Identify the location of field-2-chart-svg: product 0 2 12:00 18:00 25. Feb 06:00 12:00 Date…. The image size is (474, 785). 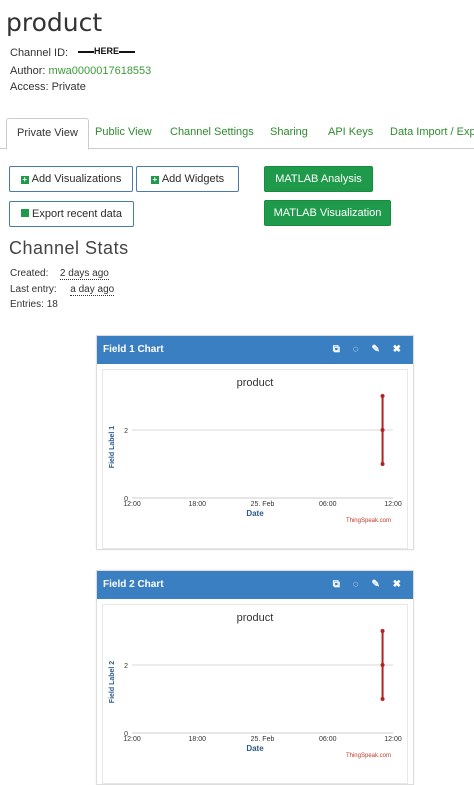
(255, 685).